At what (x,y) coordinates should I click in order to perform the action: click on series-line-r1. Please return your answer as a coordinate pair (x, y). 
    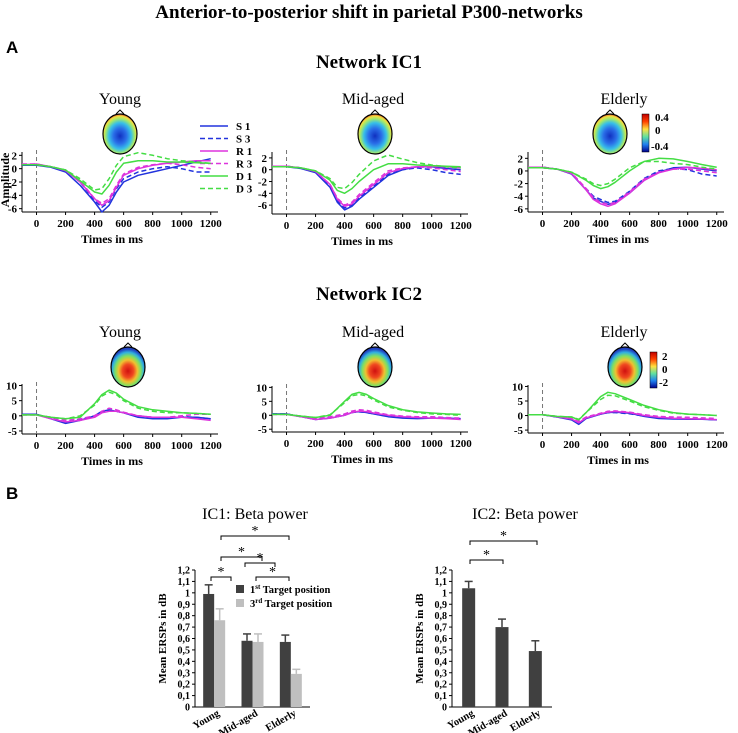
    Looking at the image, I should click on (622, 187).